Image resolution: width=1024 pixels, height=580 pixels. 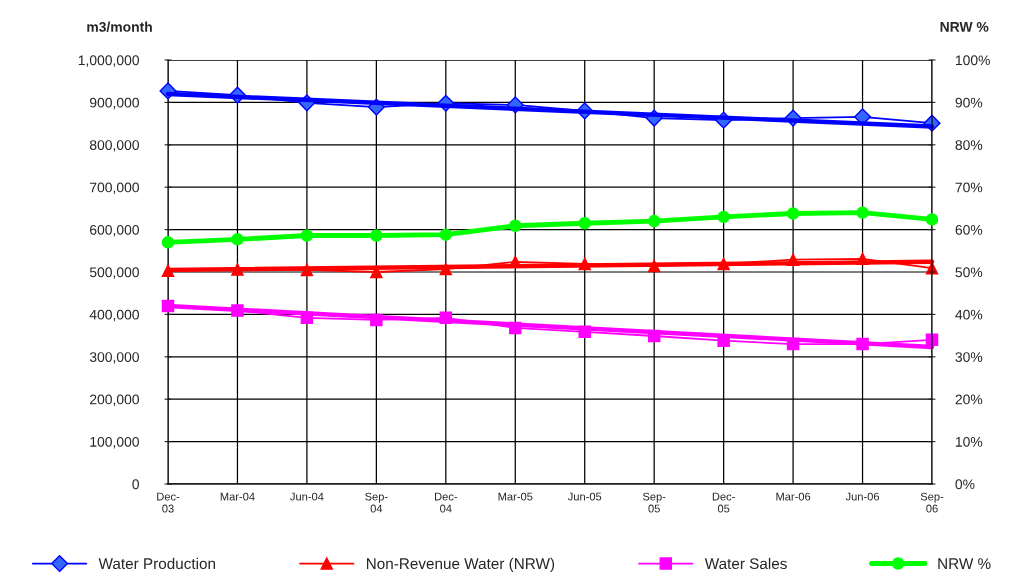 What do you see at coordinates (932, 502) in the screenshot?
I see `x-tick-label: Sep- 06` at bounding box center [932, 502].